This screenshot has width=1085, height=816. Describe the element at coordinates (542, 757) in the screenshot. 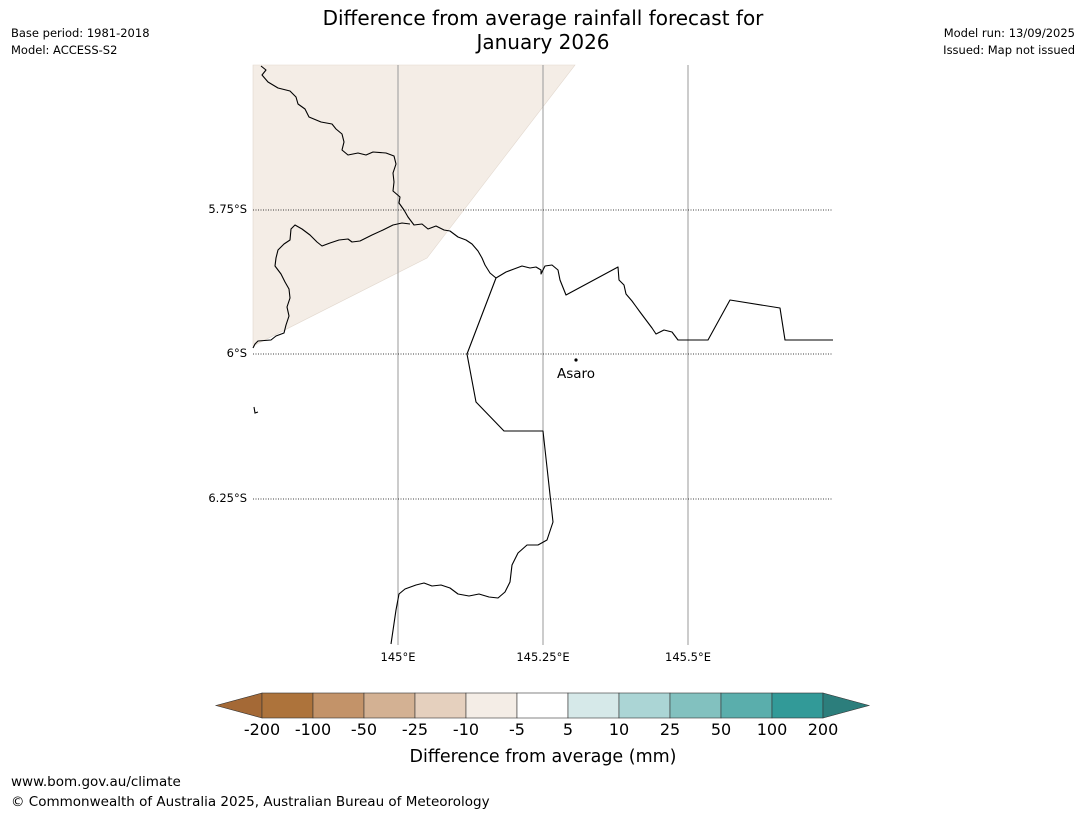

I see `colorbar-label: Difference from average (mm)` at that location.